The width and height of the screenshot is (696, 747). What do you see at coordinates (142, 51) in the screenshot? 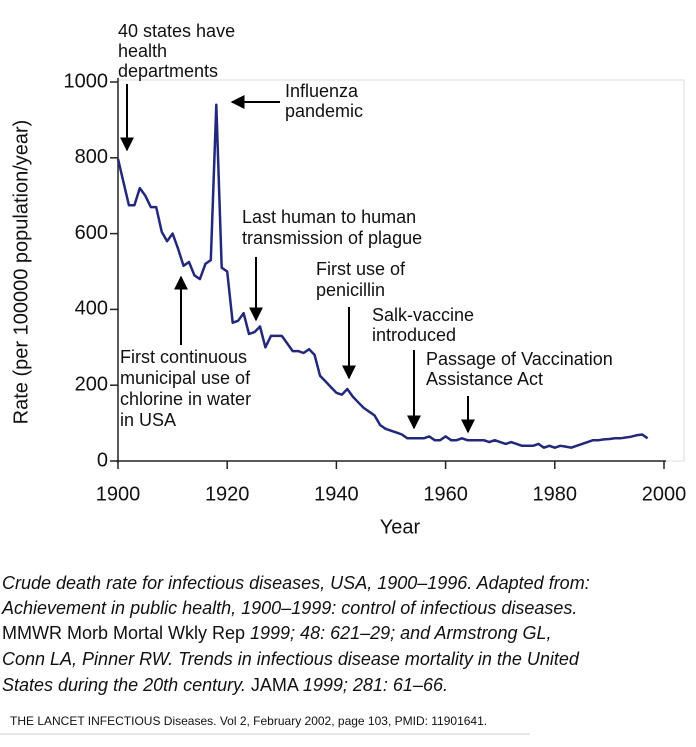
I see `annotation-text: health` at bounding box center [142, 51].